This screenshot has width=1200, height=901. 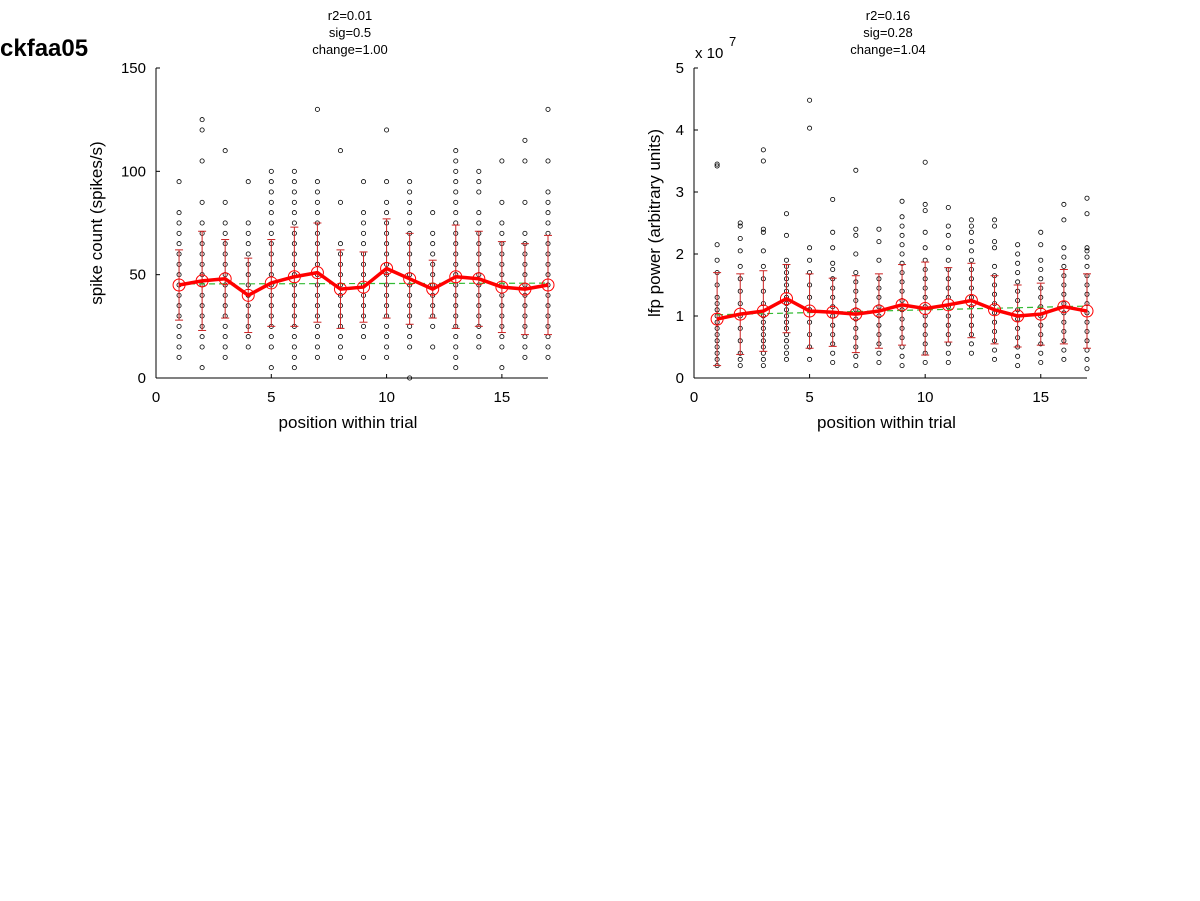 I want to click on y-exponent-power: 7, so click(x=732, y=41).